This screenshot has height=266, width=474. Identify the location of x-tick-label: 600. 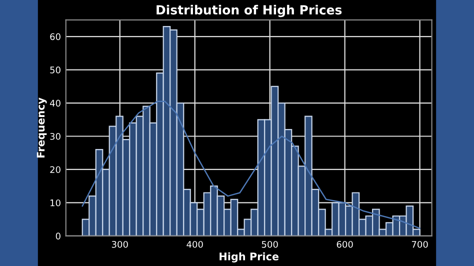
(344, 244).